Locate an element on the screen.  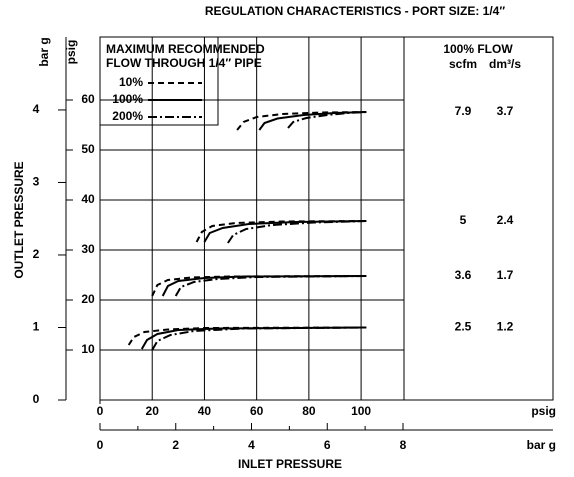
y-unit: psig is located at coordinates (71, 52).